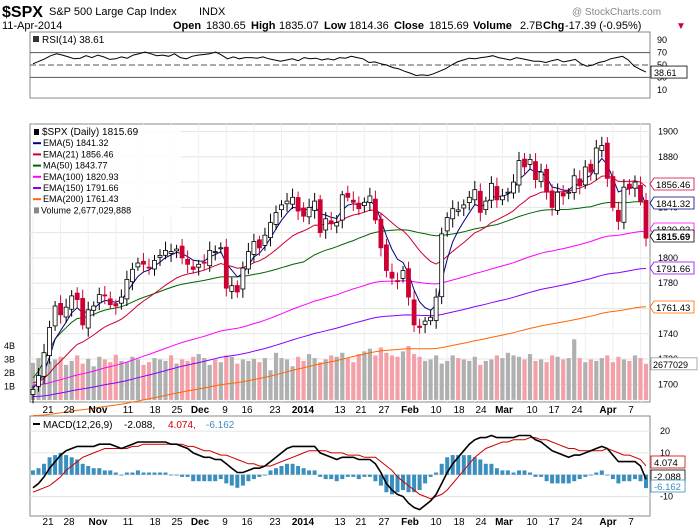 This screenshot has height=530, width=700. Describe the element at coordinates (340, 410) in the screenshot. I see `price-x-tick-label: 13` at that location.